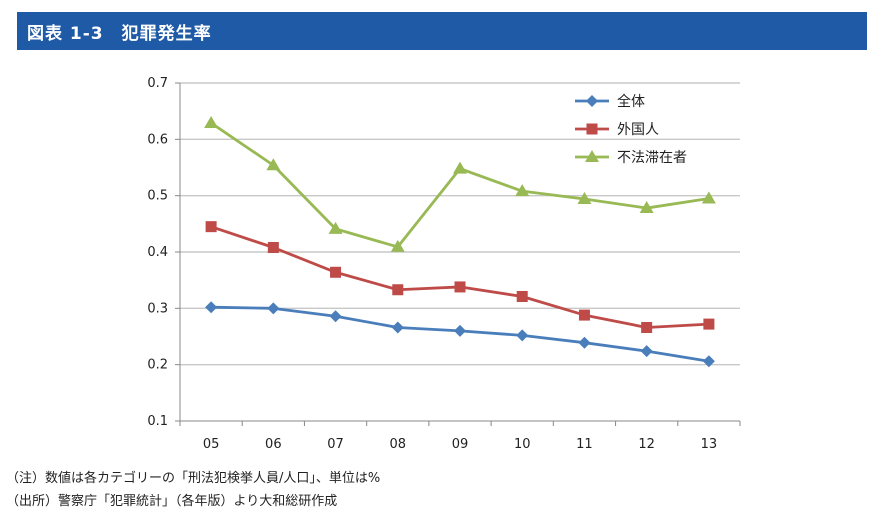  I want to click on figure-header-bar: 図表 1-3 犯罪発生率, so click(442, 31).